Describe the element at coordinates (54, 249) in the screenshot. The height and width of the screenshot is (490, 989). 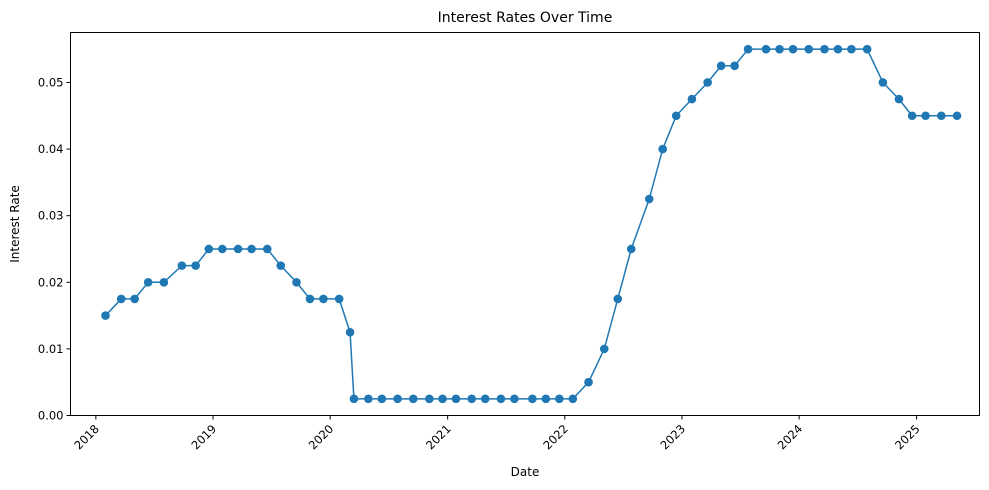
I see `y-axis: 0.00 0.01 0.02 0.03 0.04 0.05` at that location.